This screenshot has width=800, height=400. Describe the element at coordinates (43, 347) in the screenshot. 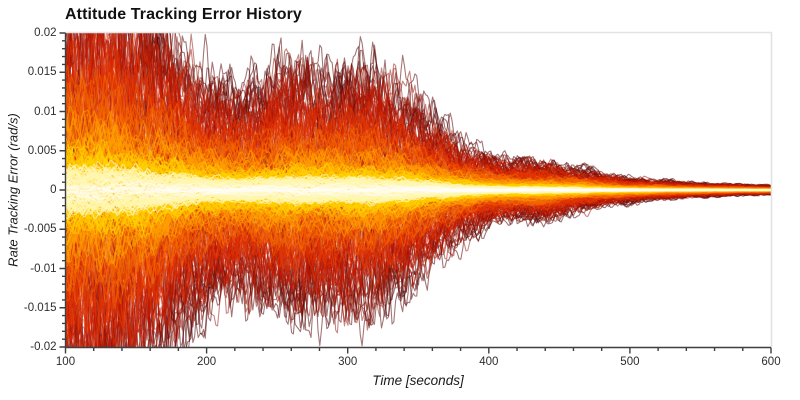

I see `y-tick-label: -0.02` at that location.